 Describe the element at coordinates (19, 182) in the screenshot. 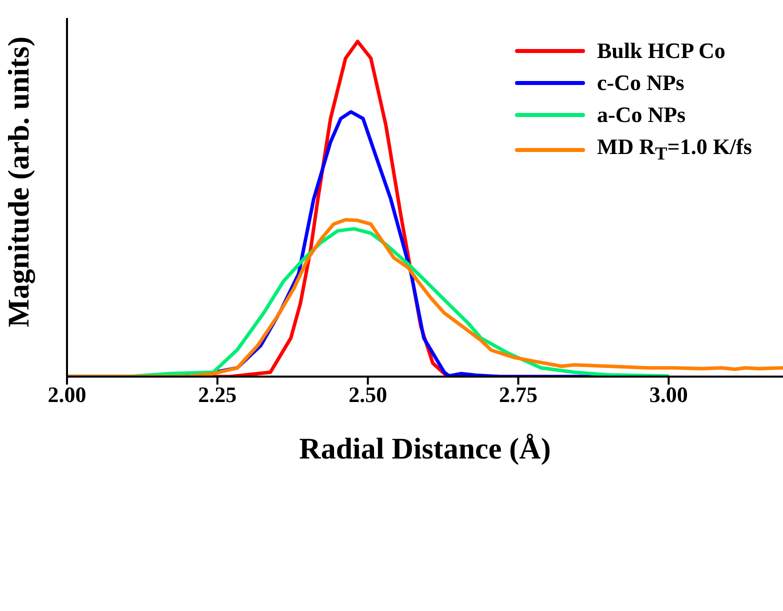

I see `y-axis-title: Magnitude (arb. units)` at that location.